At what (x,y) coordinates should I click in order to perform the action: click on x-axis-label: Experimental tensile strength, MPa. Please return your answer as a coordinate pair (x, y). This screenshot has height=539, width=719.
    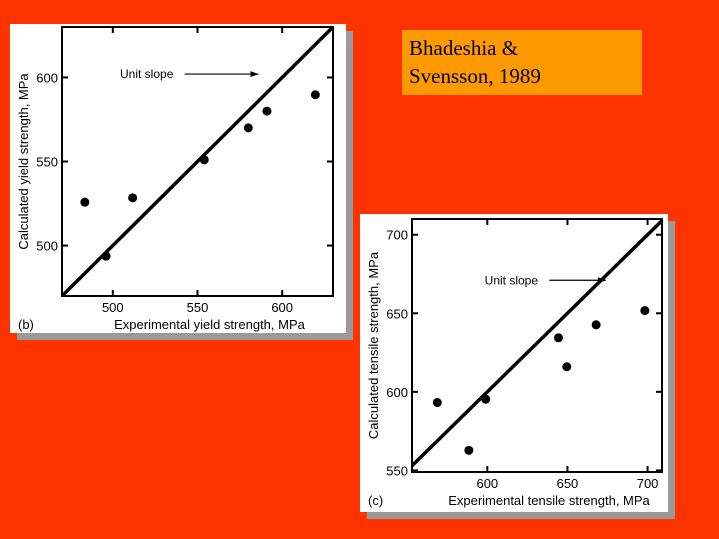
    Looking at the image, I should click on (549, 500).